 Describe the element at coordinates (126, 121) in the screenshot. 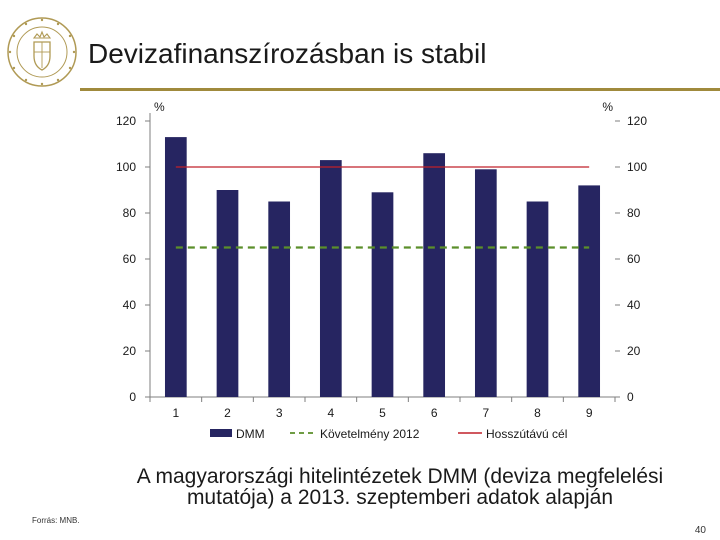

I see `y-tick-label-left: 120` at that location.